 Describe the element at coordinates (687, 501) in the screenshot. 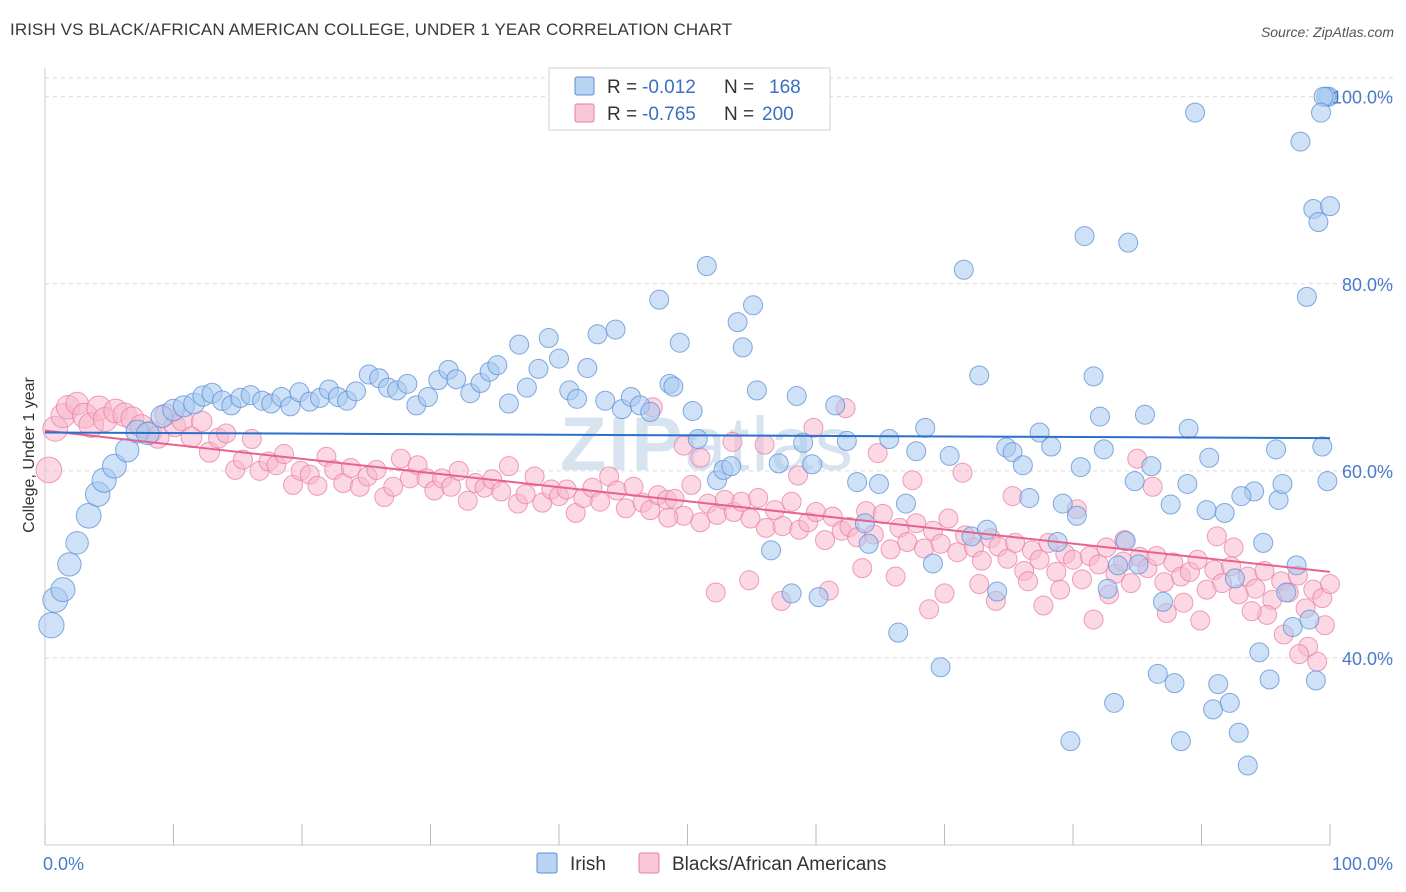

I see `trend-lines` at that location.